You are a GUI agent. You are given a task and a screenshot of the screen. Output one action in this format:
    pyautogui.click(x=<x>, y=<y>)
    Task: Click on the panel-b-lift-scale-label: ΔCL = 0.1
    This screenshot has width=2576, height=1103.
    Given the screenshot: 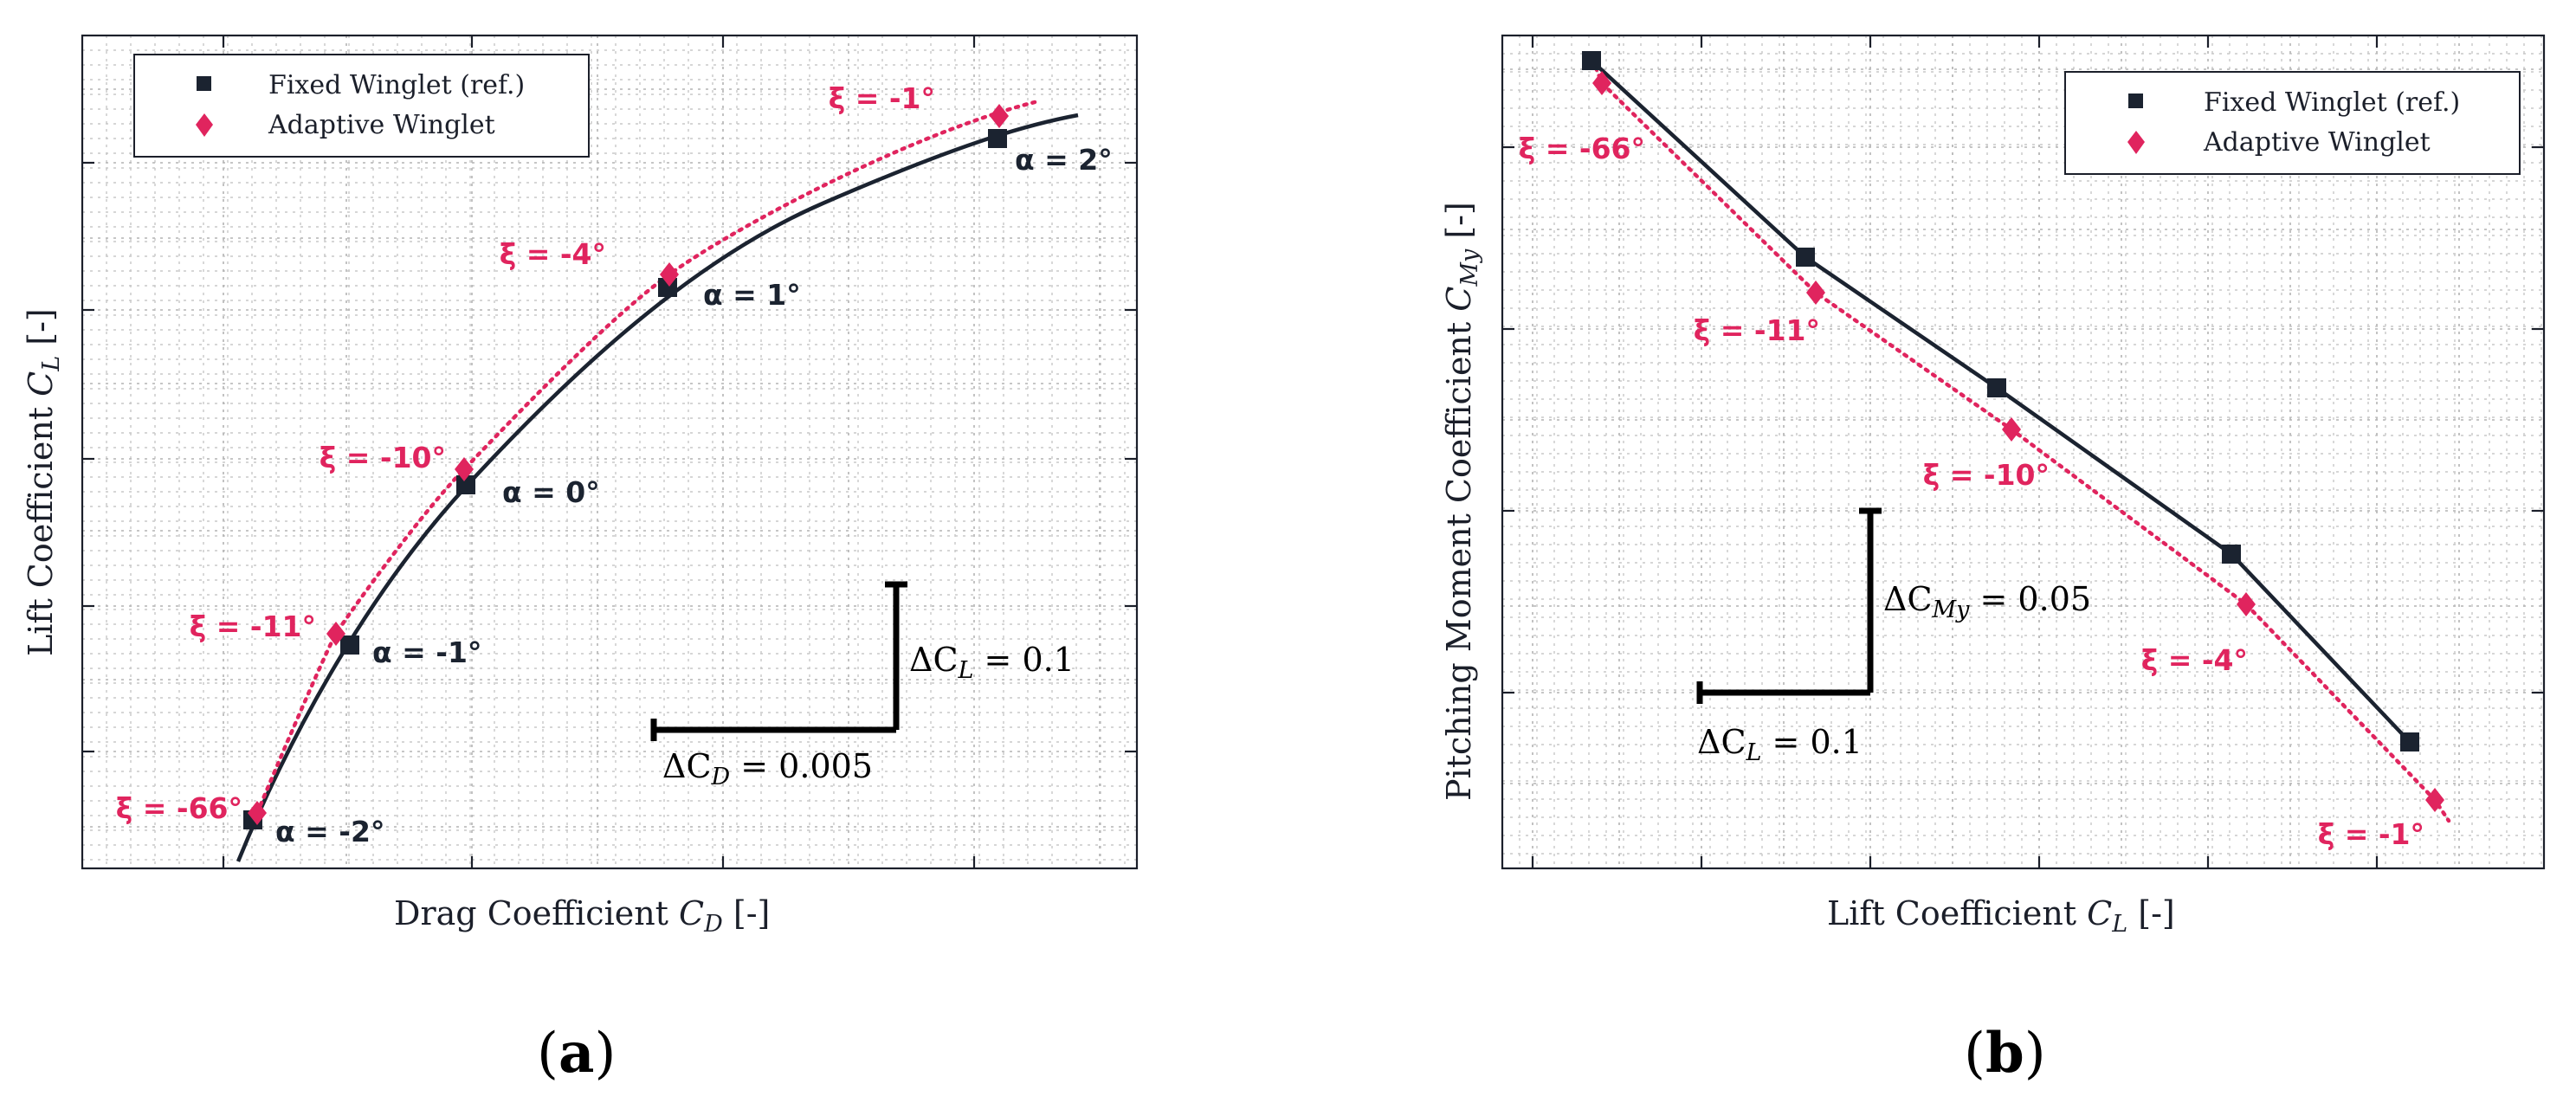 What is the action you would take?
    pyautogui.click(x=1780, y=744)
    